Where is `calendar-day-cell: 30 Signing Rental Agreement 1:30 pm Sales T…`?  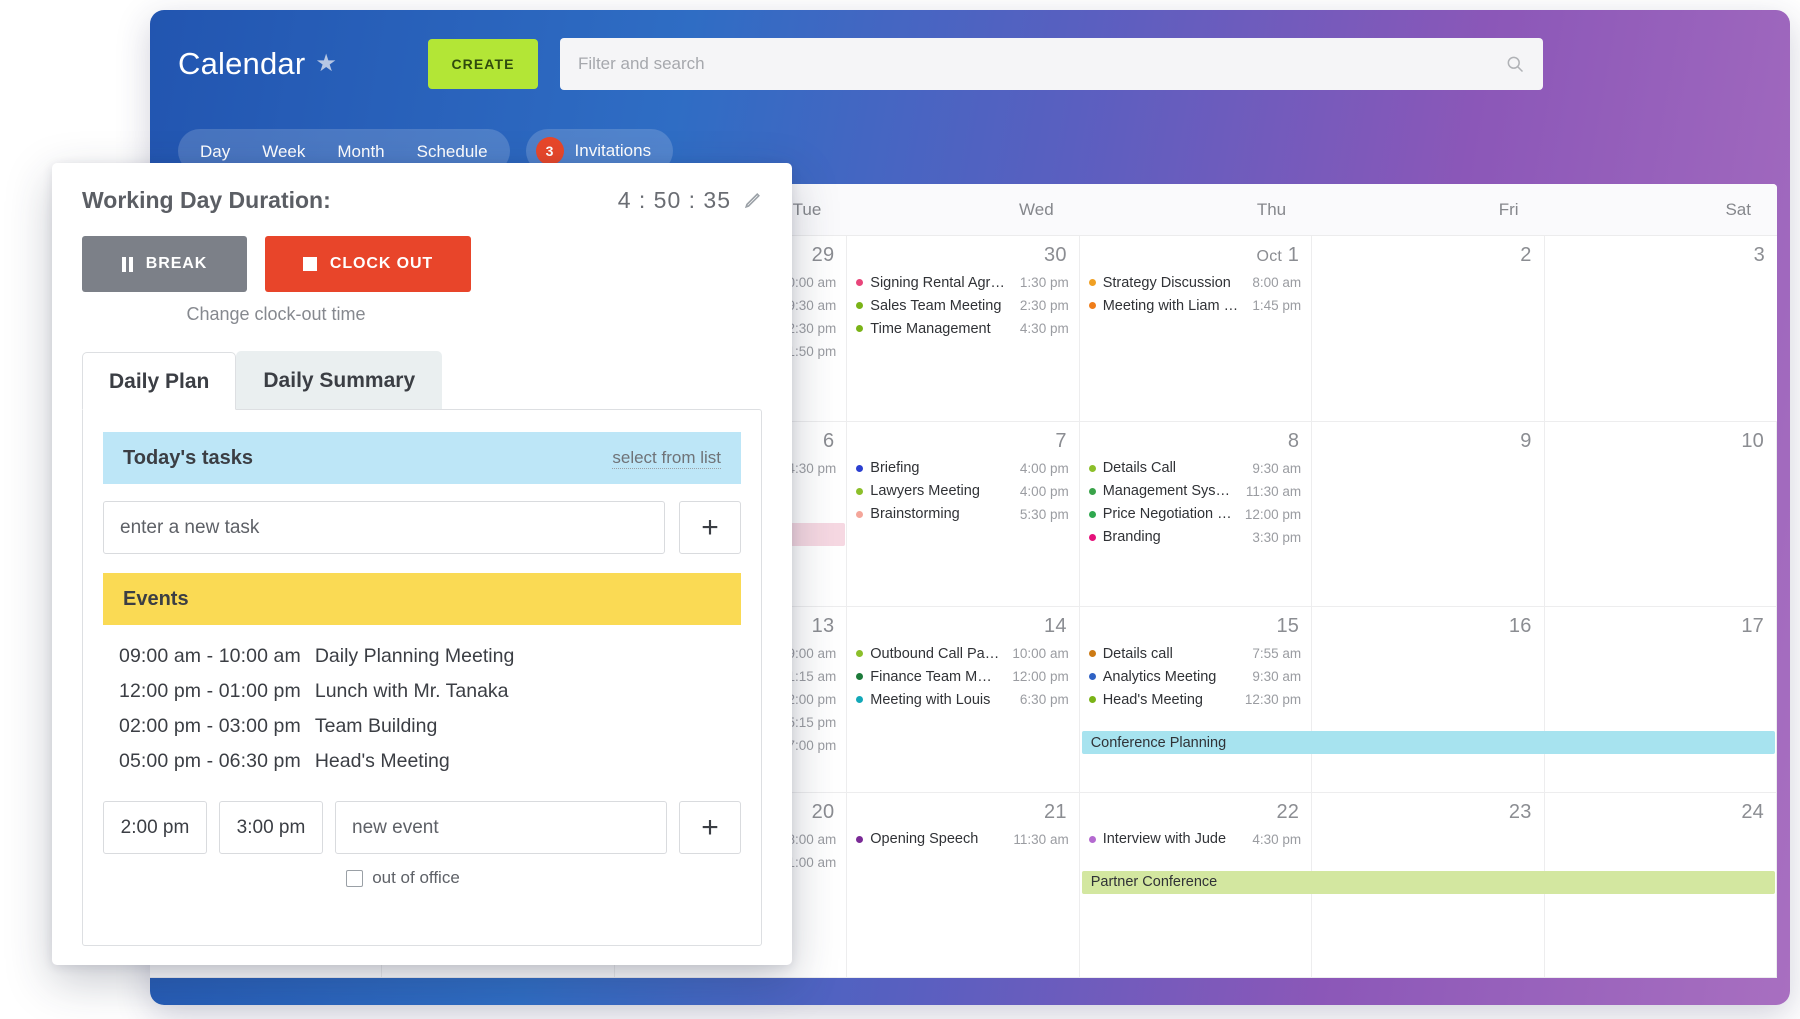 calendar-day-cell: 30 Signing Rental Agreement 1:30 pm Sales T… is located at coordinates (963, 328).